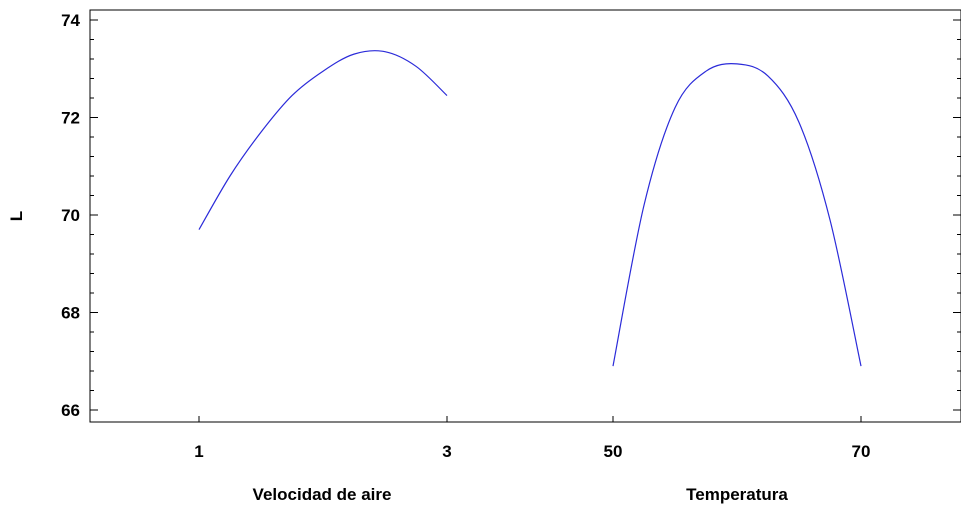  Describe the element at coordinates (70, 313) in the screenshot. I see `y-tick-label: 68` at that location.